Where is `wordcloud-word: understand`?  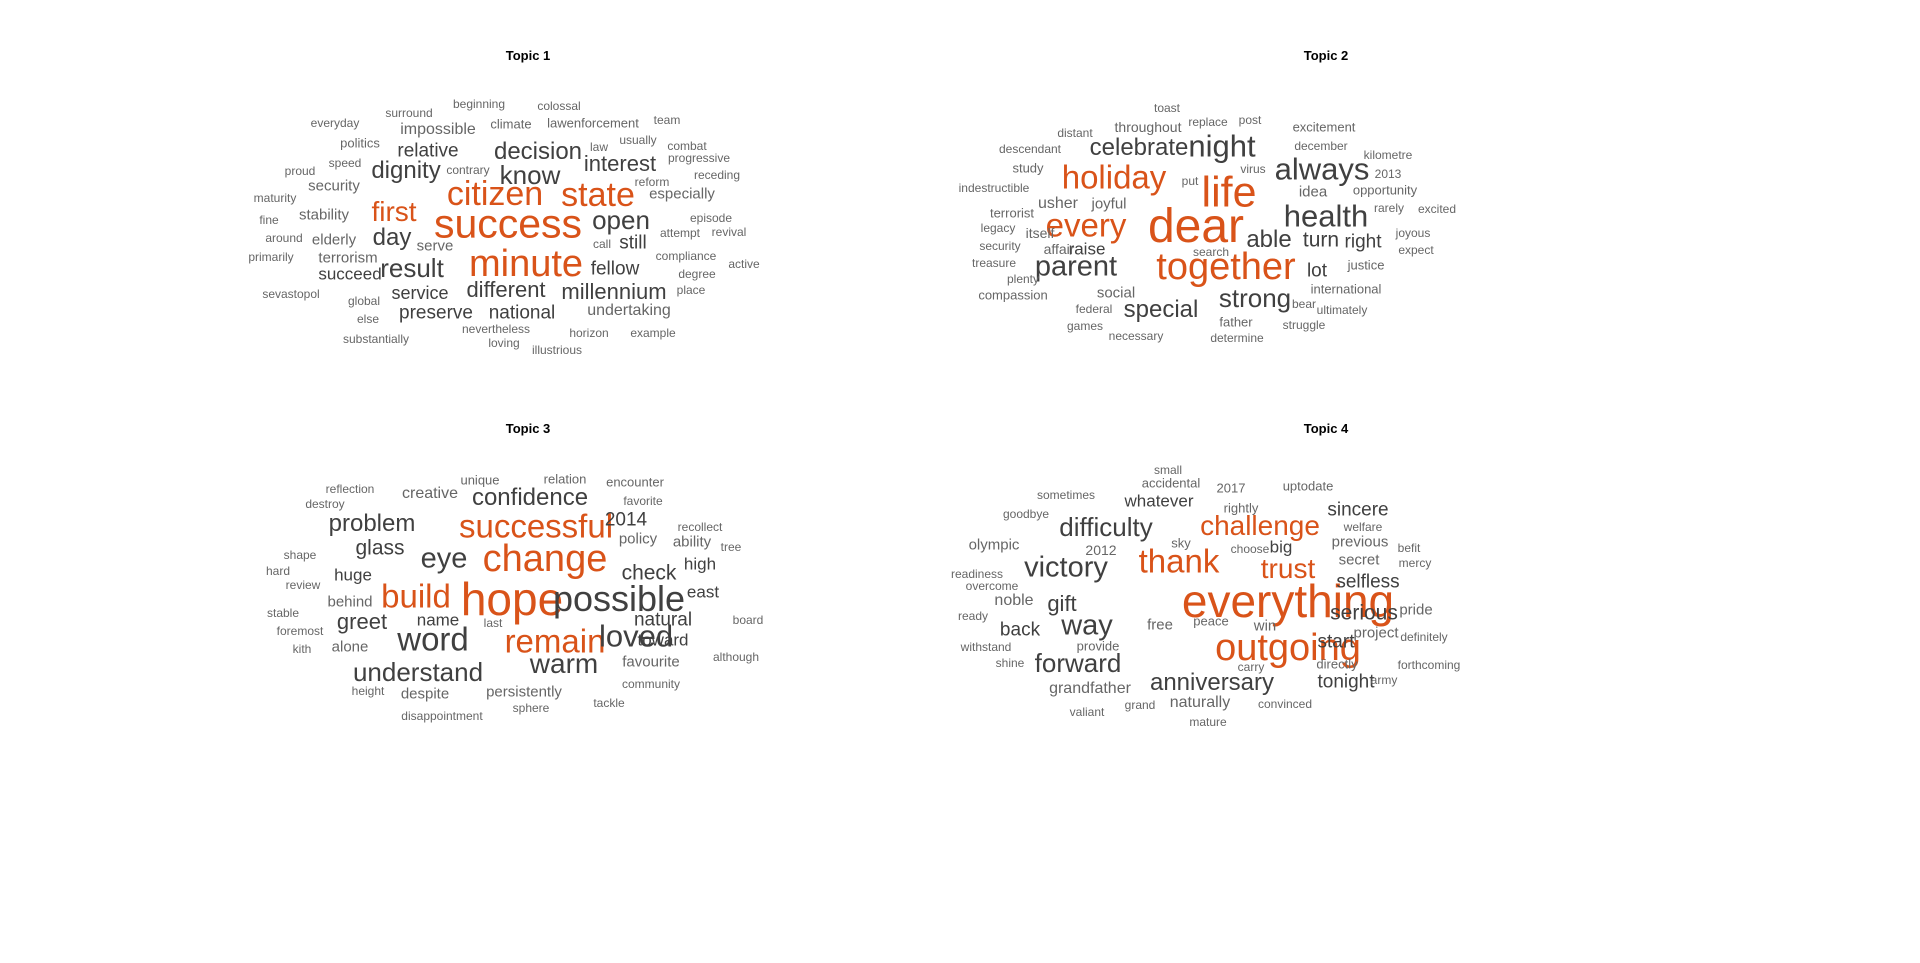 wordcloud-word: understand is located at coordinates (418, 672).